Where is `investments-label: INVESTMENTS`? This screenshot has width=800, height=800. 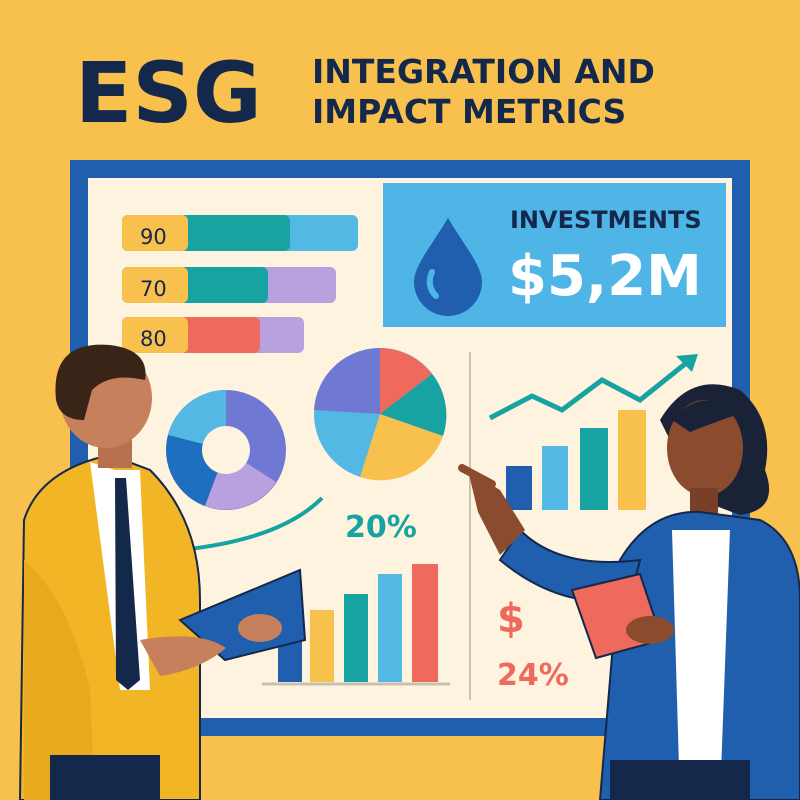
investments-label: INVESTMENTS is located at coordinates (606, 220).